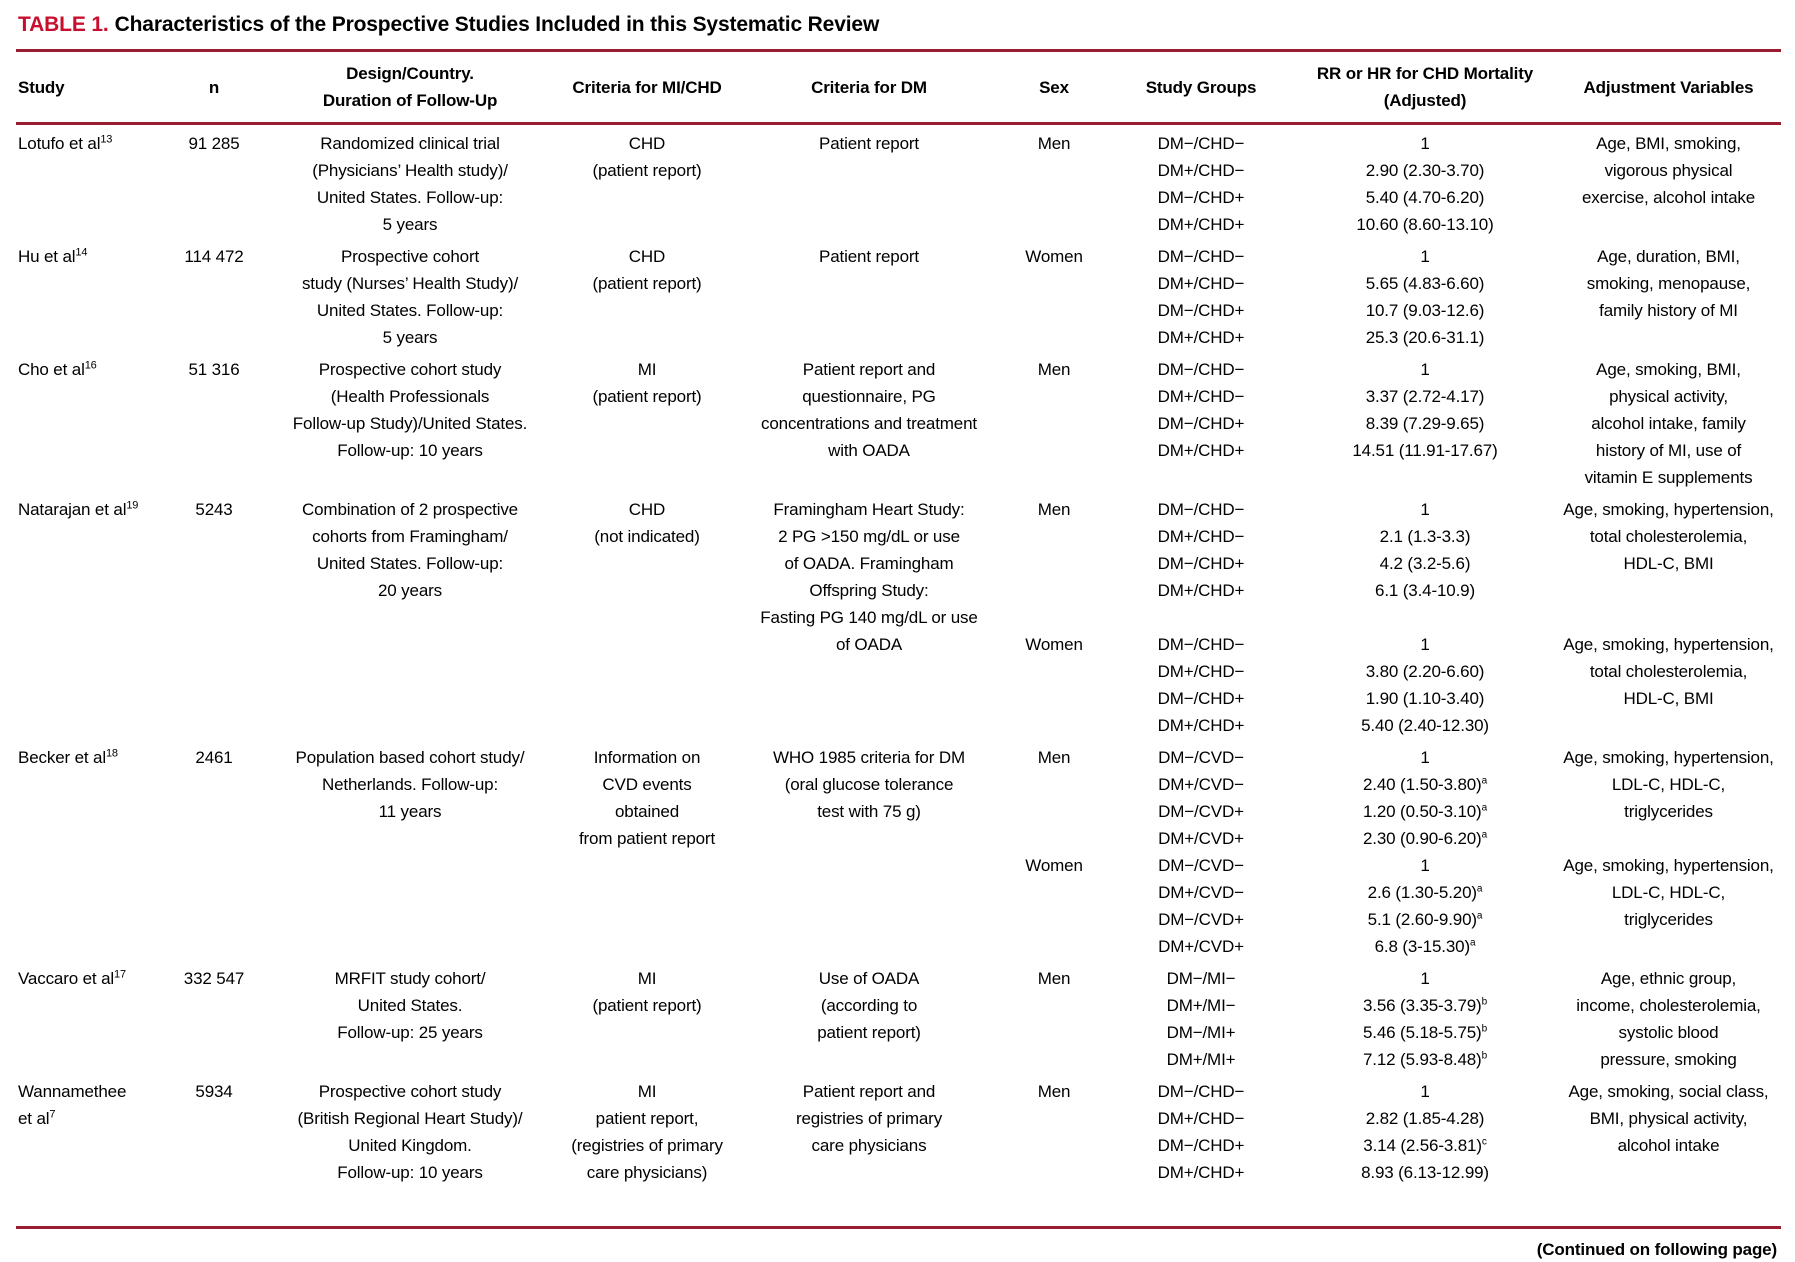  Describe the element at coordinates (1201, 811) in the screenshot. I see `group-label: DM−/CVD+` at that location.